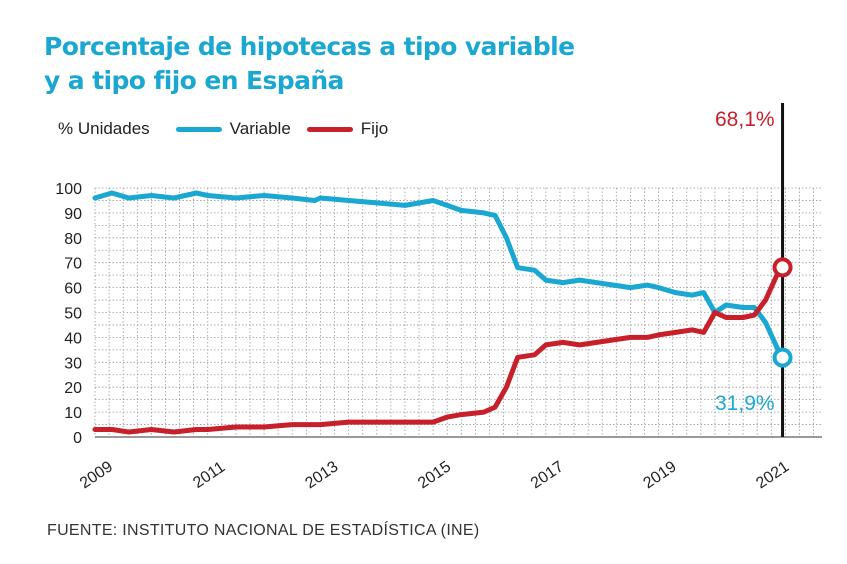  What do you see at coordinates (73, 289) in the screenshot?
I see `y-tick-label-60: 60` at bounding box center [73, 289].